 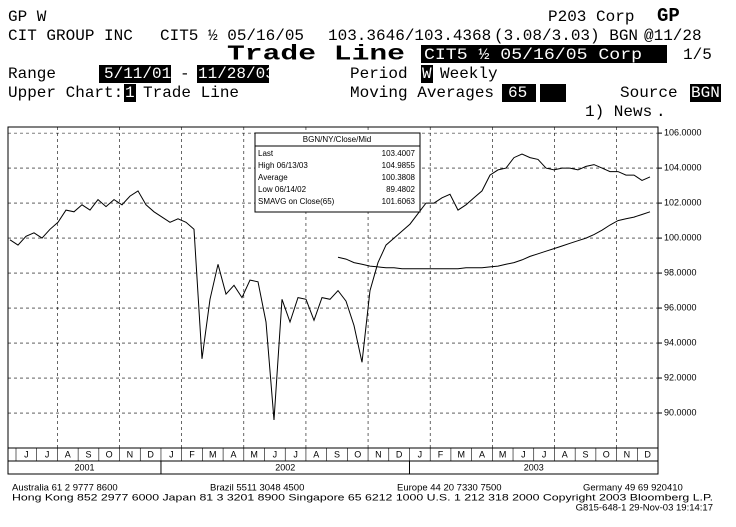 What do you see at coordinates (449, 488) in the screenshot?
I see `footer-phone: Europe 44 20 7330 7500` at bounding box center [449, 488].